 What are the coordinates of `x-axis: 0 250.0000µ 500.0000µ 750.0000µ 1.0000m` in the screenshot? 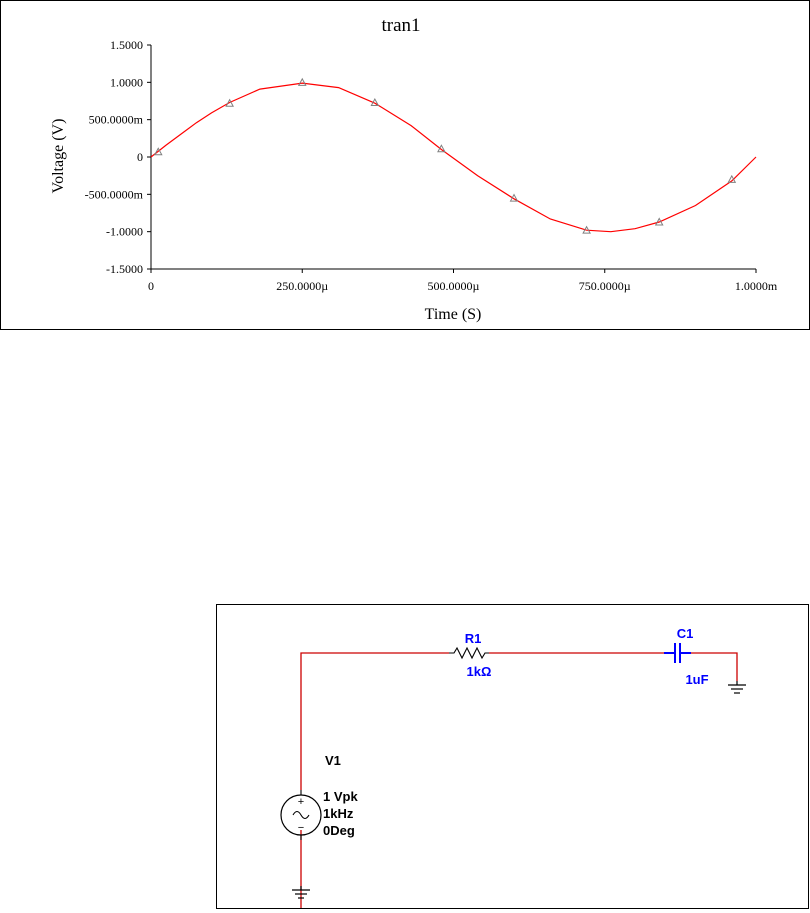 It's located at (463, 281).